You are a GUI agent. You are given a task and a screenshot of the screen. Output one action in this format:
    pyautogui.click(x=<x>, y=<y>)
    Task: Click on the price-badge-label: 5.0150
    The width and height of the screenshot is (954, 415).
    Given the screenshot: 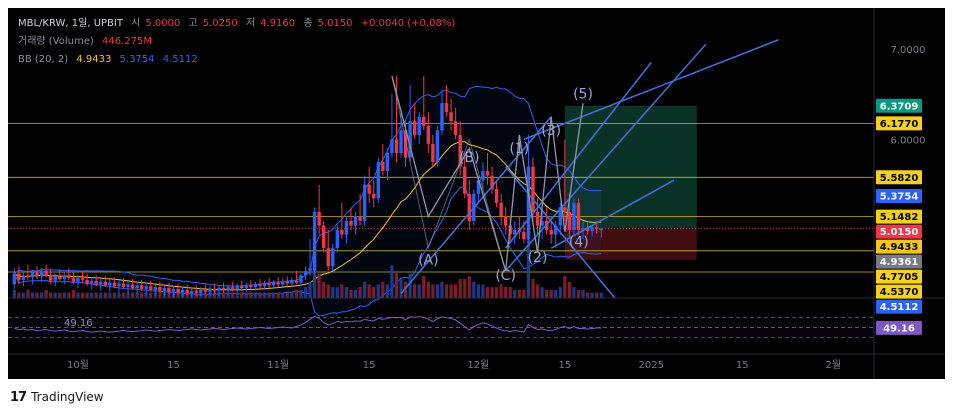 What is the action you would take?
    pyautogui.click(x=899, y=232)
    